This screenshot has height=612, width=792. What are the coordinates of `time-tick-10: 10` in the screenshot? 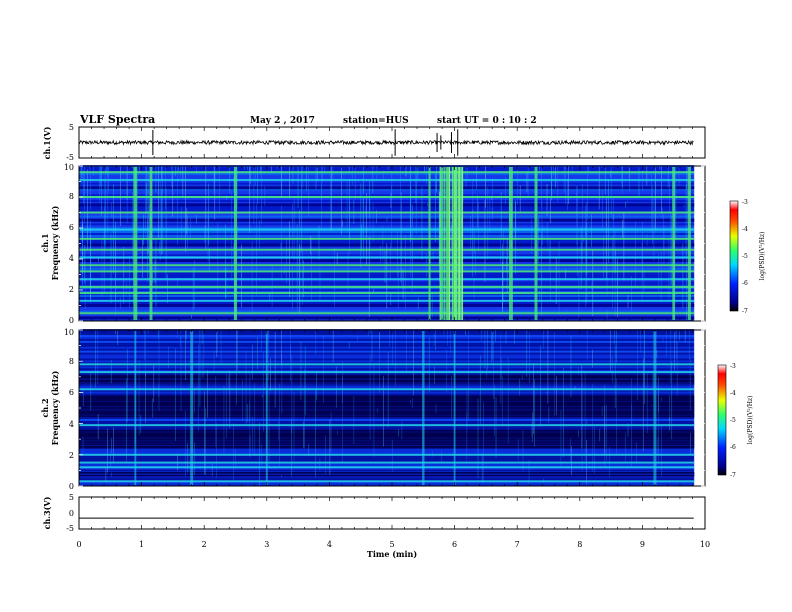 It's located at (705, 544).